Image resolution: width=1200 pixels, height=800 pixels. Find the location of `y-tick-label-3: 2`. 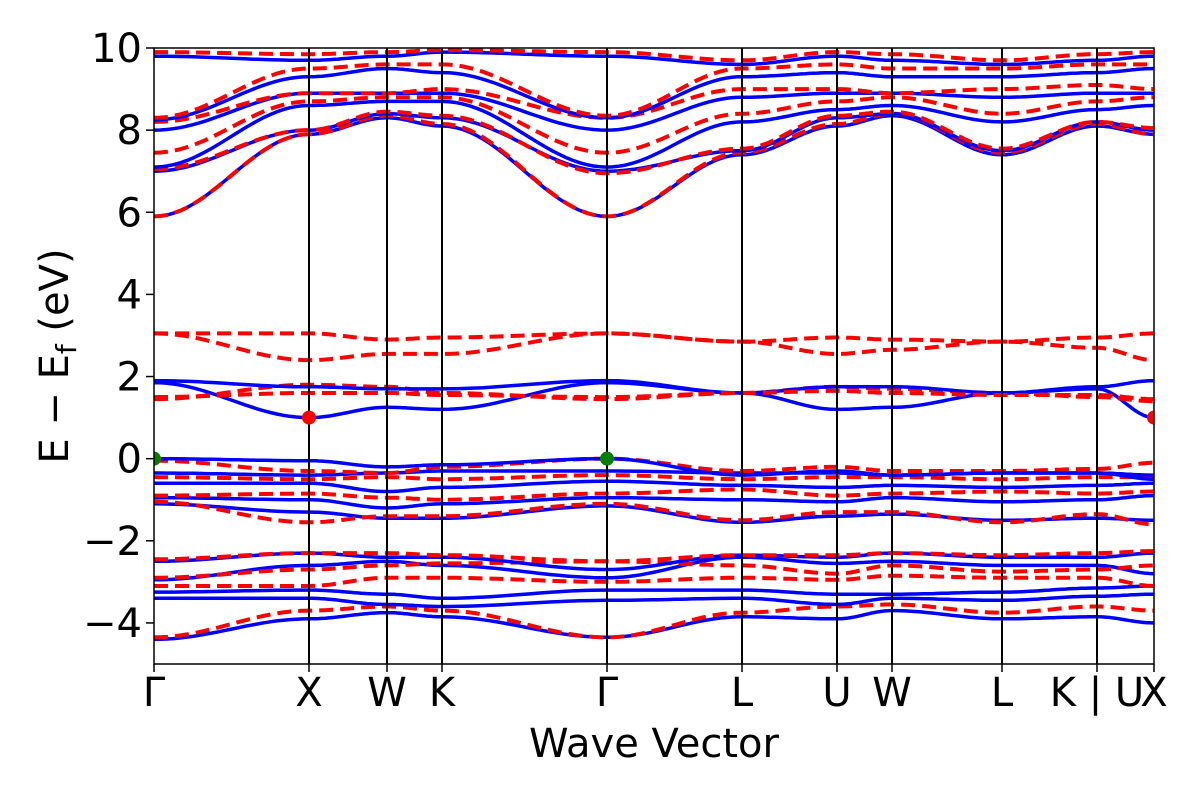

y-tick-label-3: 2 is located at coordinates (129, 378).